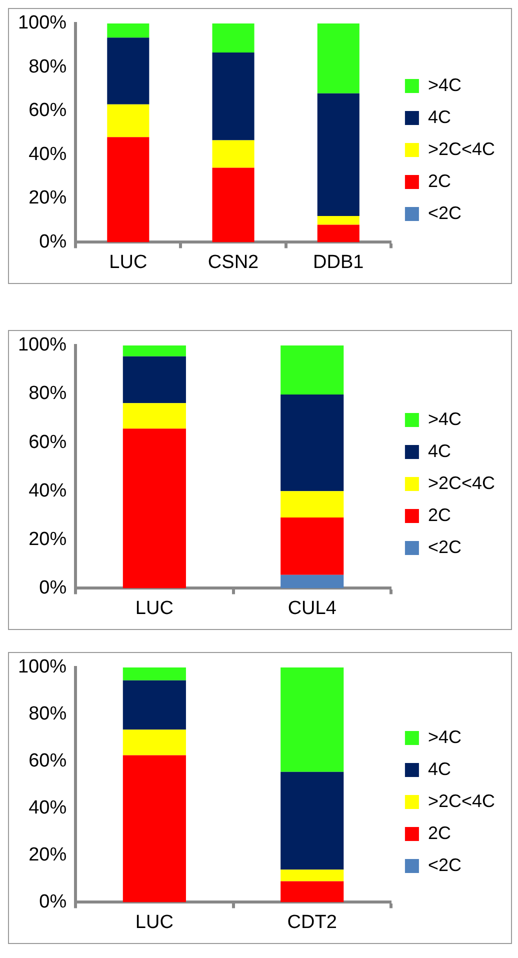  I want to click on x-tick-label: CDT2, so click(312, 922).